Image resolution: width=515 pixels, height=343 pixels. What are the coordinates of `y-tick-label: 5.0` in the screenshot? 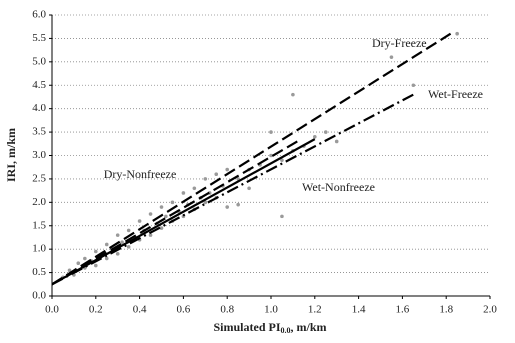 It's located at (39, 61).